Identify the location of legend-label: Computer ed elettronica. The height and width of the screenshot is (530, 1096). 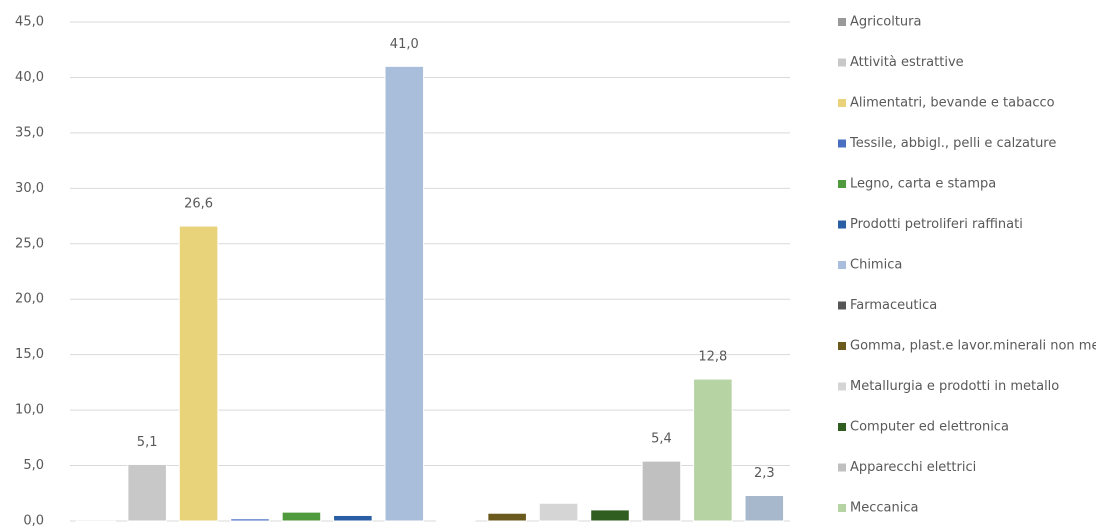
(929, 427).